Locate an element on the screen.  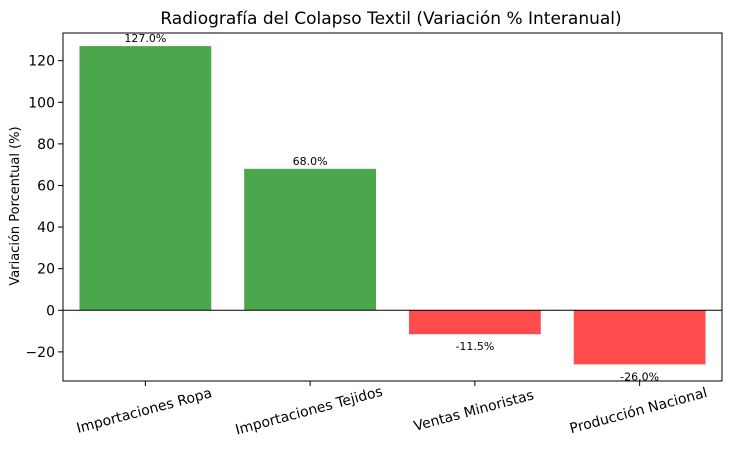
x-tick-label: Producción Nacional is located at coordinates (638, 411).